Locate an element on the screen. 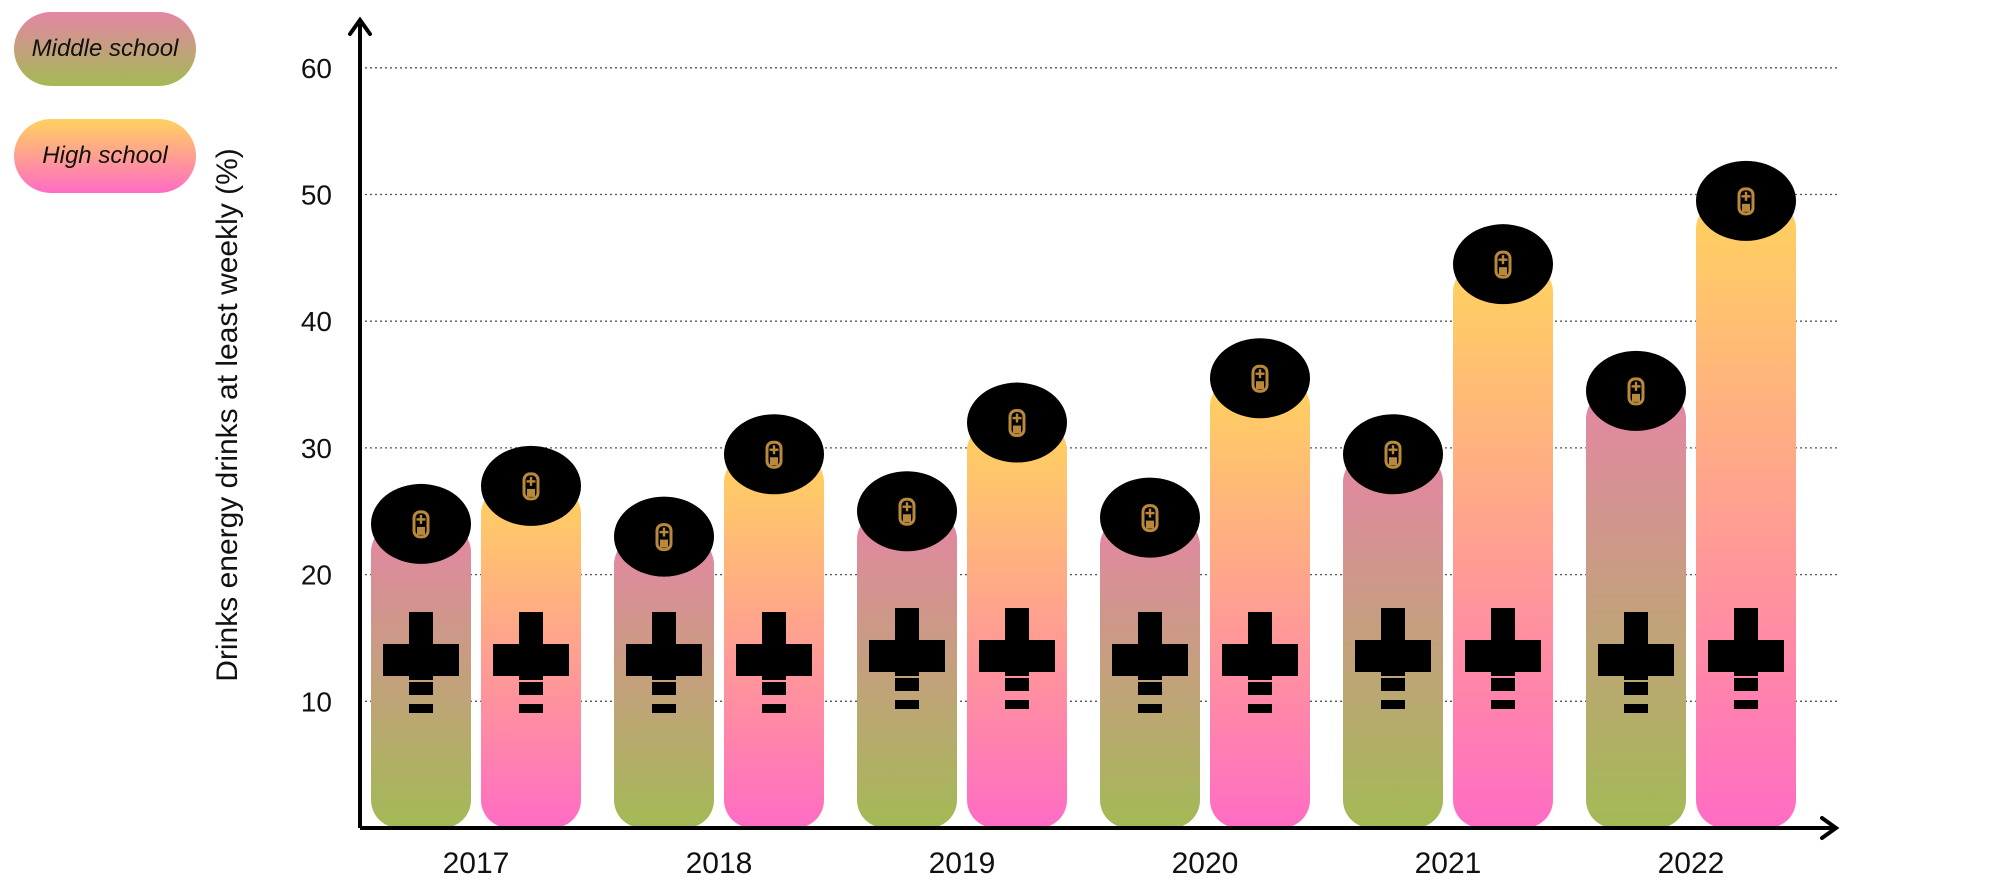 Image resolution: width=2000 pixels, height=889 pixels. x-axis-arrow is located at coordinates (1830, 828).